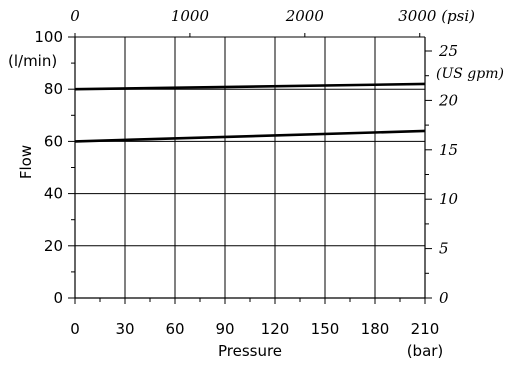 The width and height of the screenshot is (513, 365). Describe the element at coordinates (425, 329) in the screenshot. I see `x-tick-label: 210` at that location.